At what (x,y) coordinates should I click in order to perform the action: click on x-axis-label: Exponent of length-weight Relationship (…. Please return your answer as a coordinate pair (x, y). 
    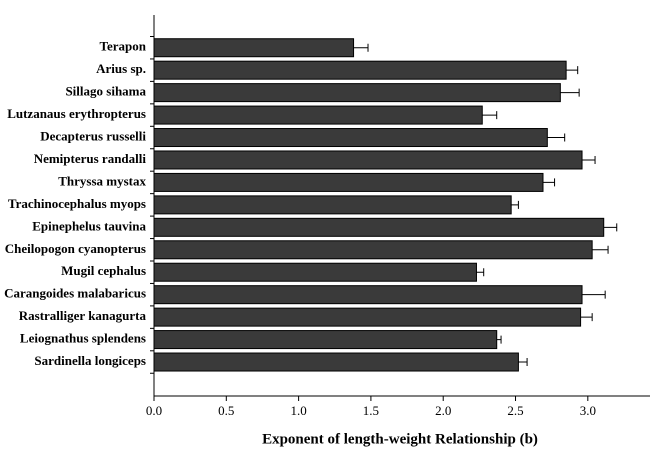
    Looking at the image, I should click on (400, 439).